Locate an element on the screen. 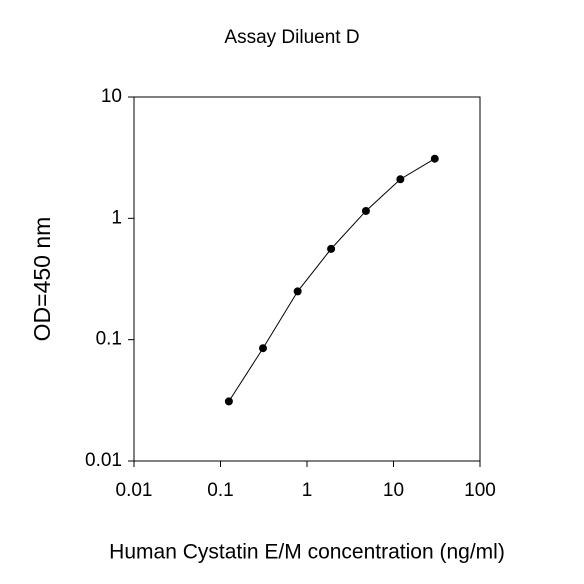 This screenshot has width=584, height=584. chart-title: Assay Diluent D is located at coordinates (291, 37).